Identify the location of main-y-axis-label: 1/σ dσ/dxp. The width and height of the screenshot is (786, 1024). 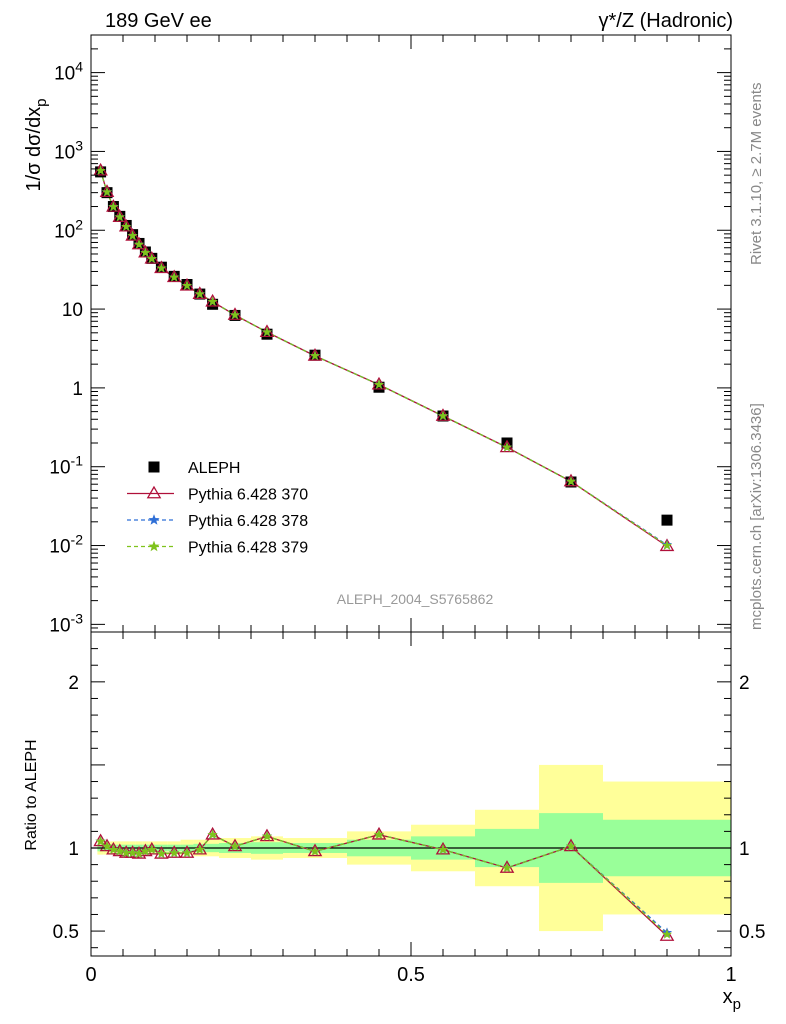
(36, 144).